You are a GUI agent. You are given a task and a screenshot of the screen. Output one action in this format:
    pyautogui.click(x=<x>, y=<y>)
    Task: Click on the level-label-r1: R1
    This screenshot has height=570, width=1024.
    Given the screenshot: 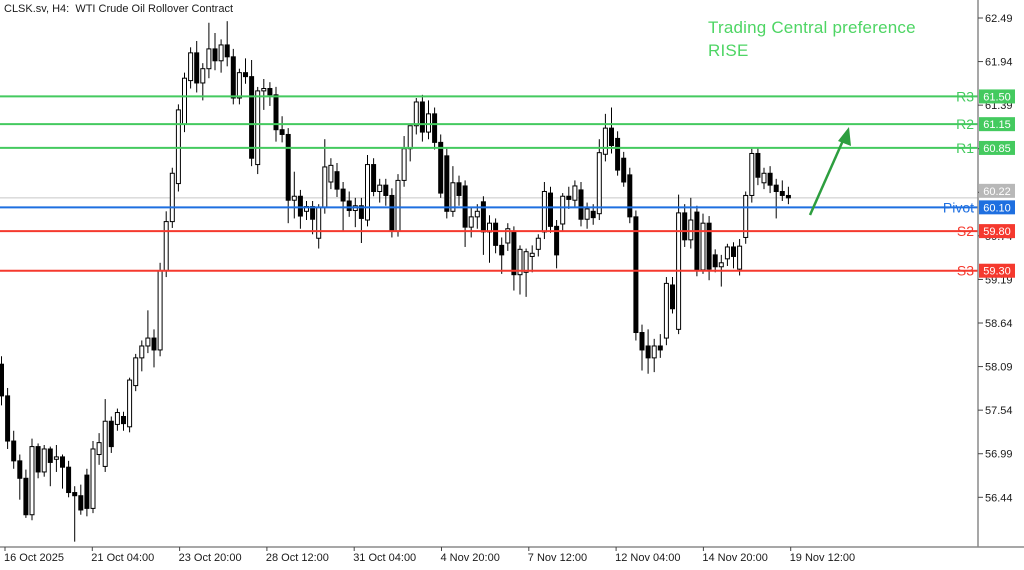 What is the action you would take?
    pyautogui.click(x=965, y=148)
    